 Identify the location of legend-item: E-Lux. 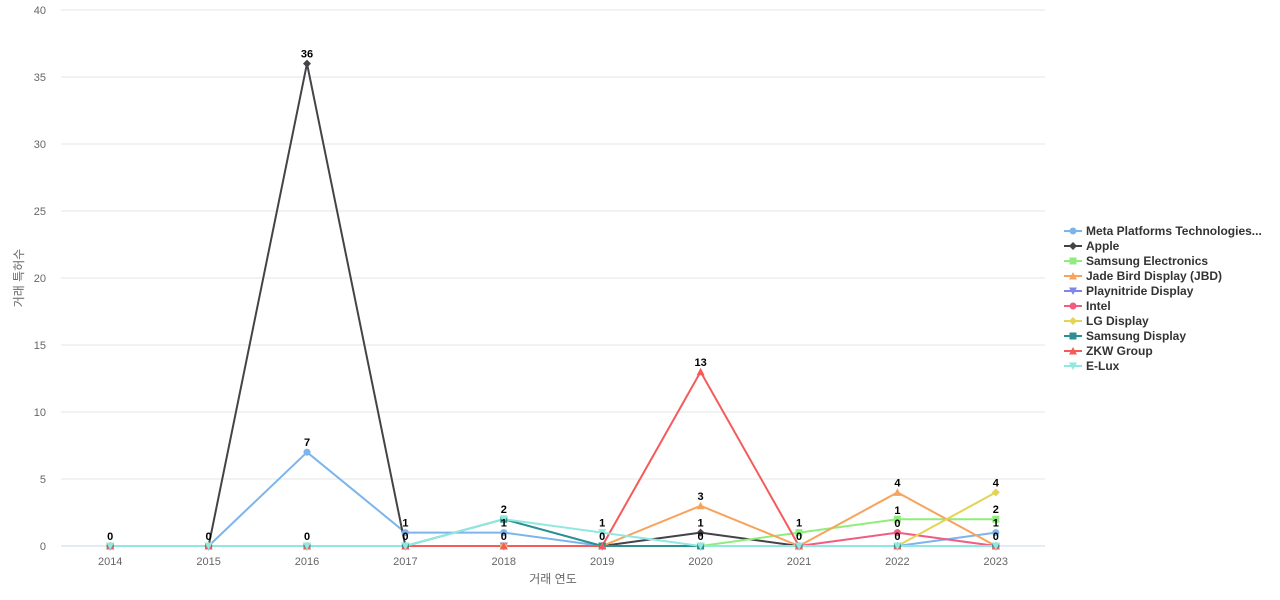
(1172, 365).